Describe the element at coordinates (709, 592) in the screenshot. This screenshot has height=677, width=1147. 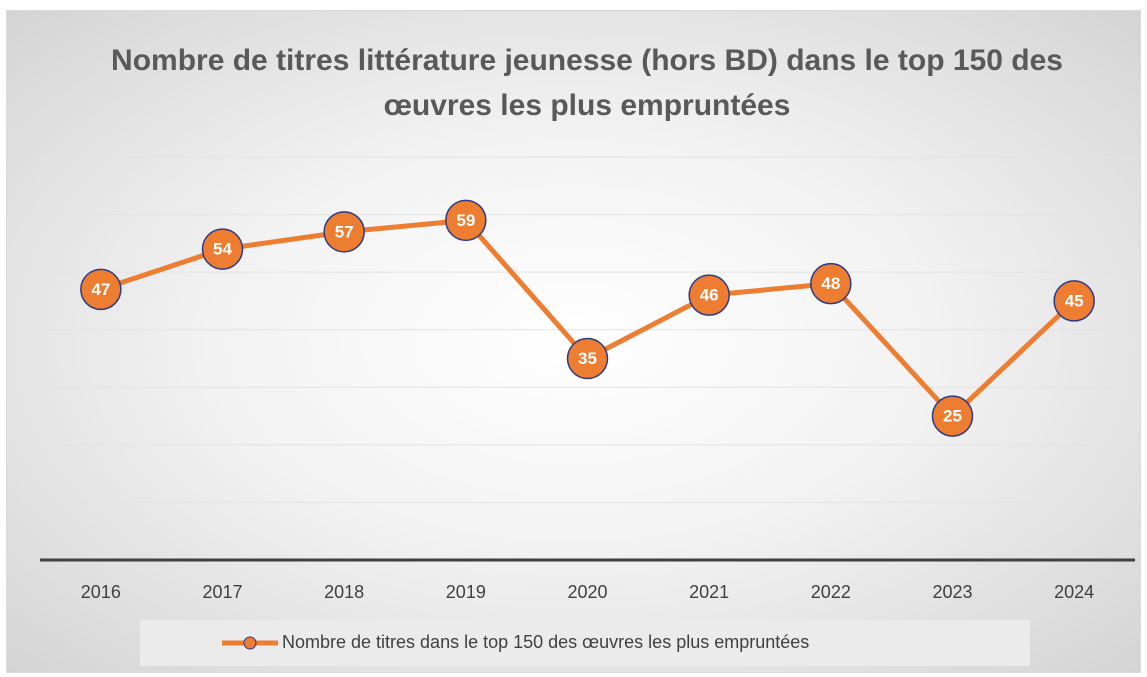
I see `x-tick-label: 2021` at that location.